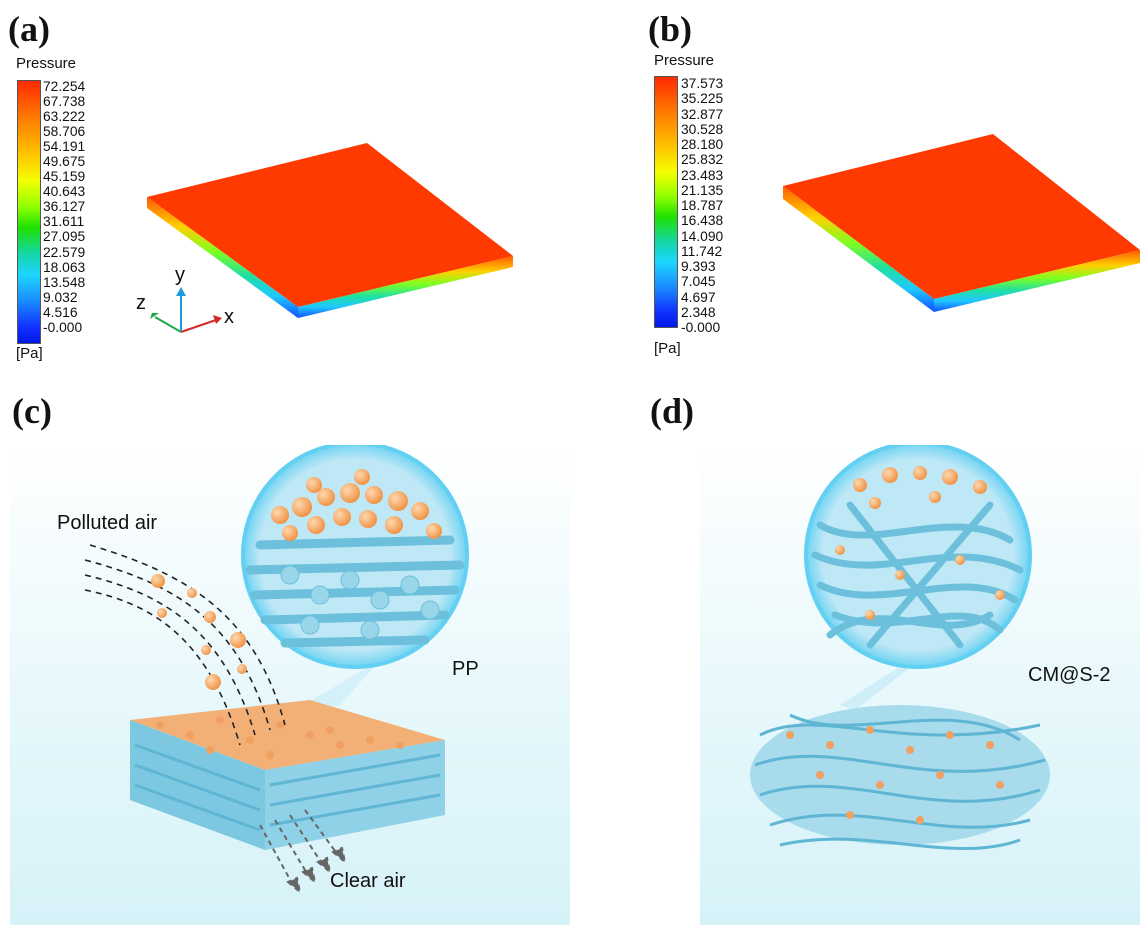  Describe the element at coordinates (29, 212) in the screenshot. I see `legend-a-colorbar` at that location.